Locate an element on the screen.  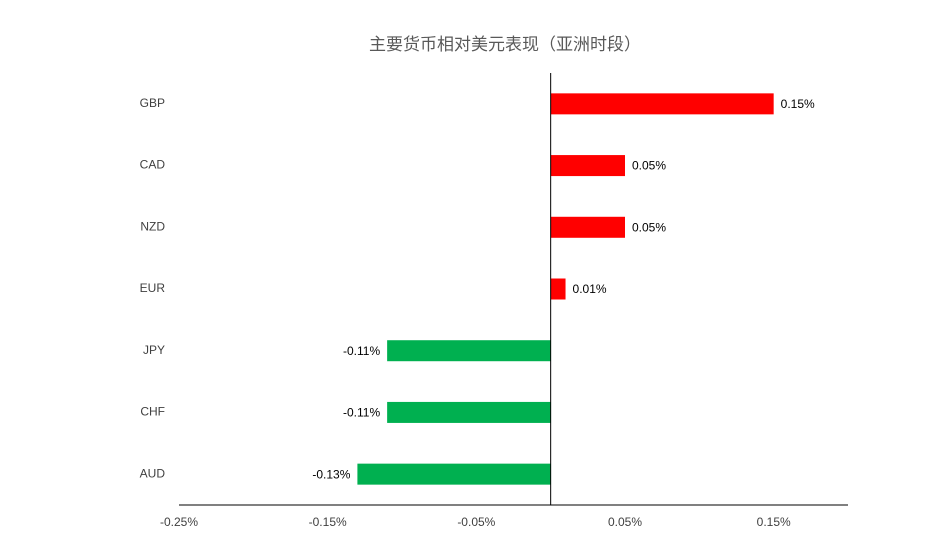
x-tick-label: 0.05% is located at coordinates (625, 522).